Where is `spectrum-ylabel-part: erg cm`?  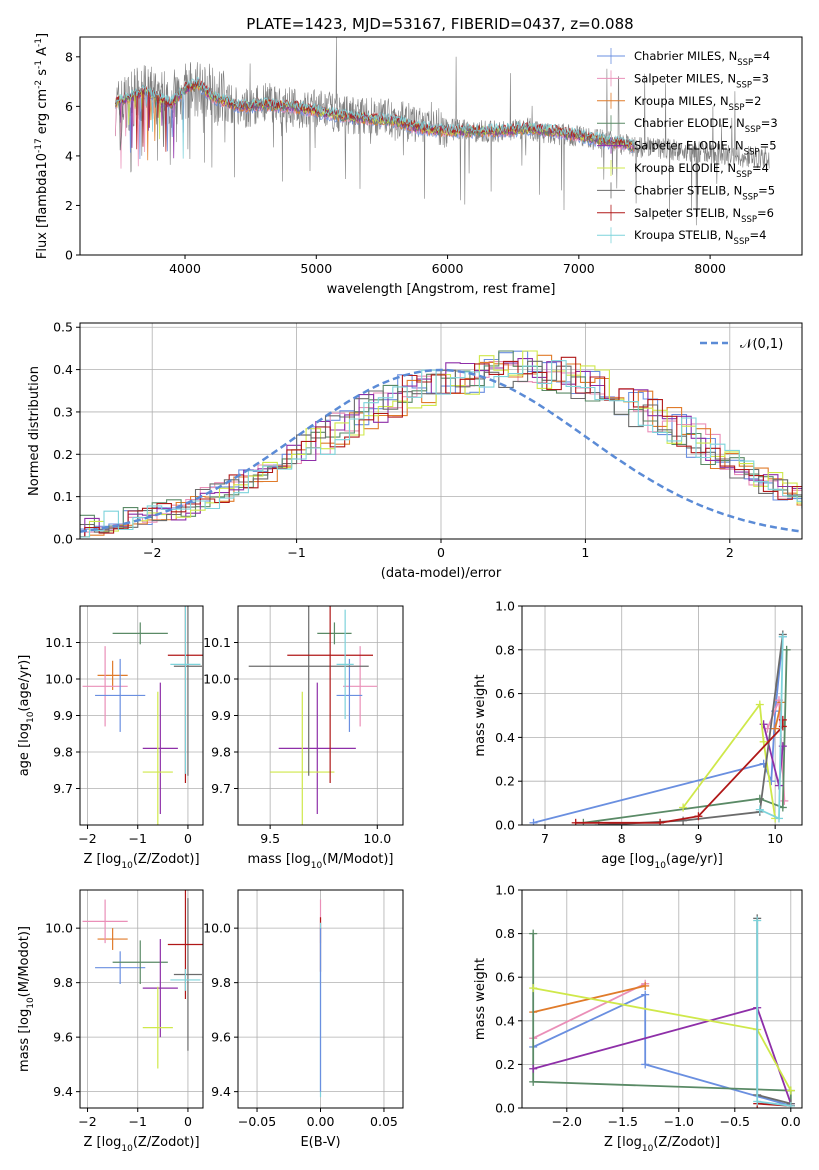 spectrum-ylabel-part: erg cm is located at coordinates (42, 113).